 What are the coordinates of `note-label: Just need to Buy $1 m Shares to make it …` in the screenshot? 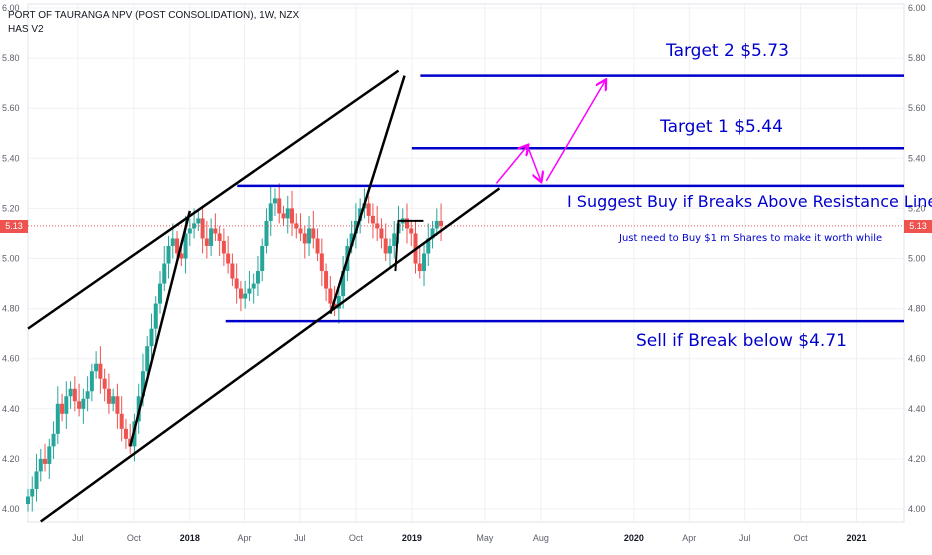 It's located at (751, 238).